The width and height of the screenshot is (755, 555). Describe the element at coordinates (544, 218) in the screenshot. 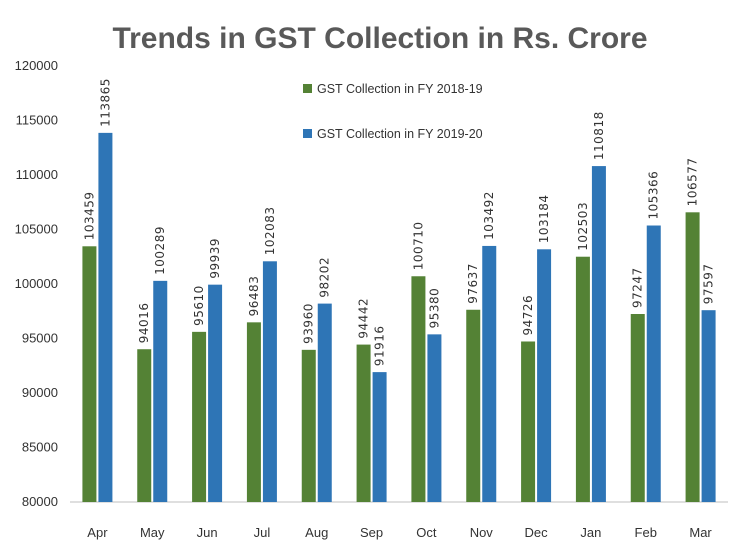

I see `data-label-series-2: 103184` at that location.